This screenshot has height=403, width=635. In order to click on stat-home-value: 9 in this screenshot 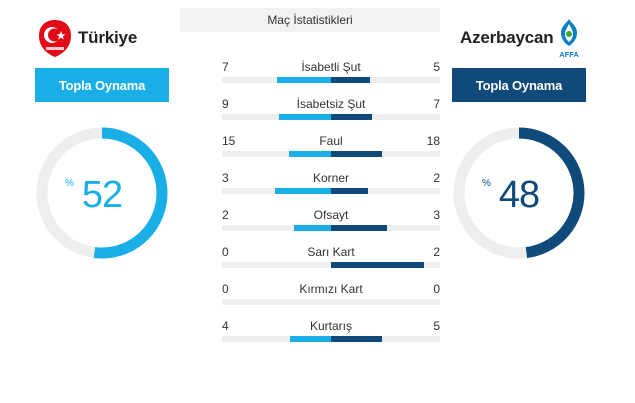, I will do `click(225, 104)`.